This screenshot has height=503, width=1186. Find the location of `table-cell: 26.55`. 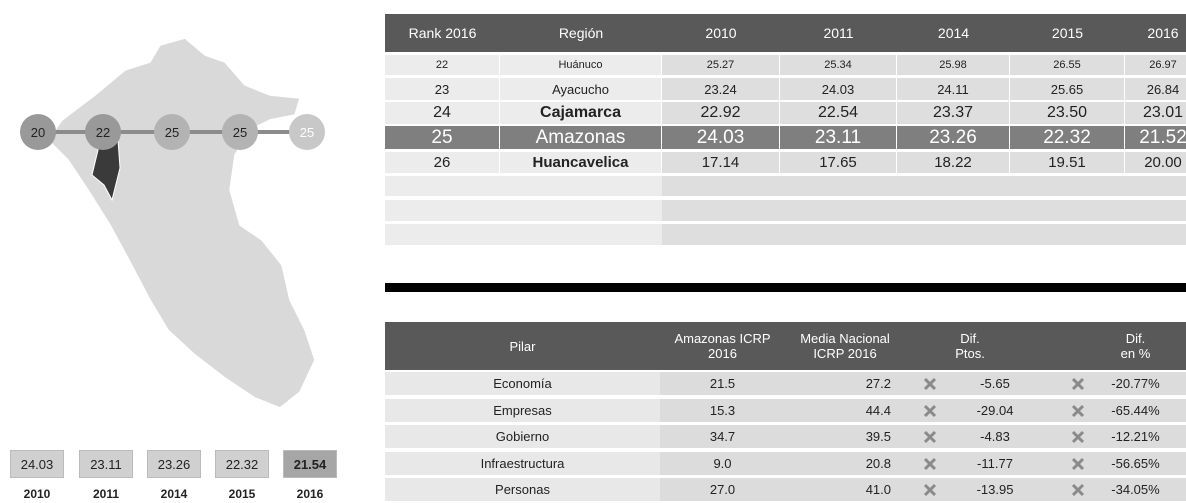

table-cell: 26.55 is located at coordinates (1067, 65).